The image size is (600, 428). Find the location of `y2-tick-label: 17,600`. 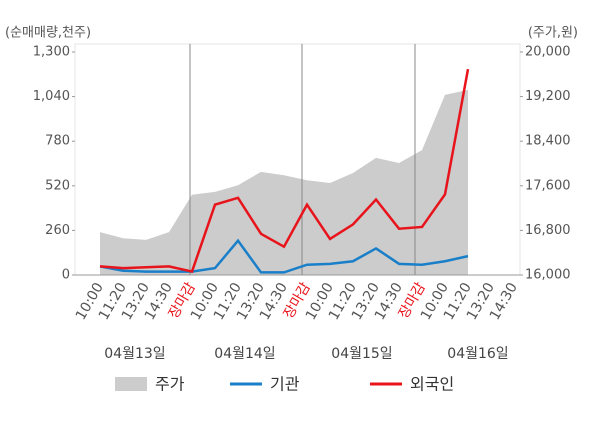

y2-tick-label: 17,600 is located at coordinates (548, 185).